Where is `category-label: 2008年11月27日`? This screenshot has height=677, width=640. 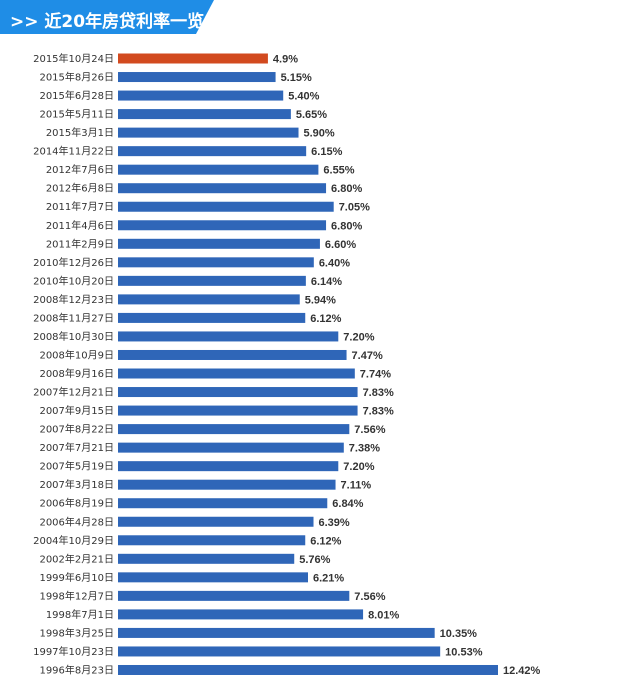 category-label: 2008年11月27日 is located at coordinates (73, 317).